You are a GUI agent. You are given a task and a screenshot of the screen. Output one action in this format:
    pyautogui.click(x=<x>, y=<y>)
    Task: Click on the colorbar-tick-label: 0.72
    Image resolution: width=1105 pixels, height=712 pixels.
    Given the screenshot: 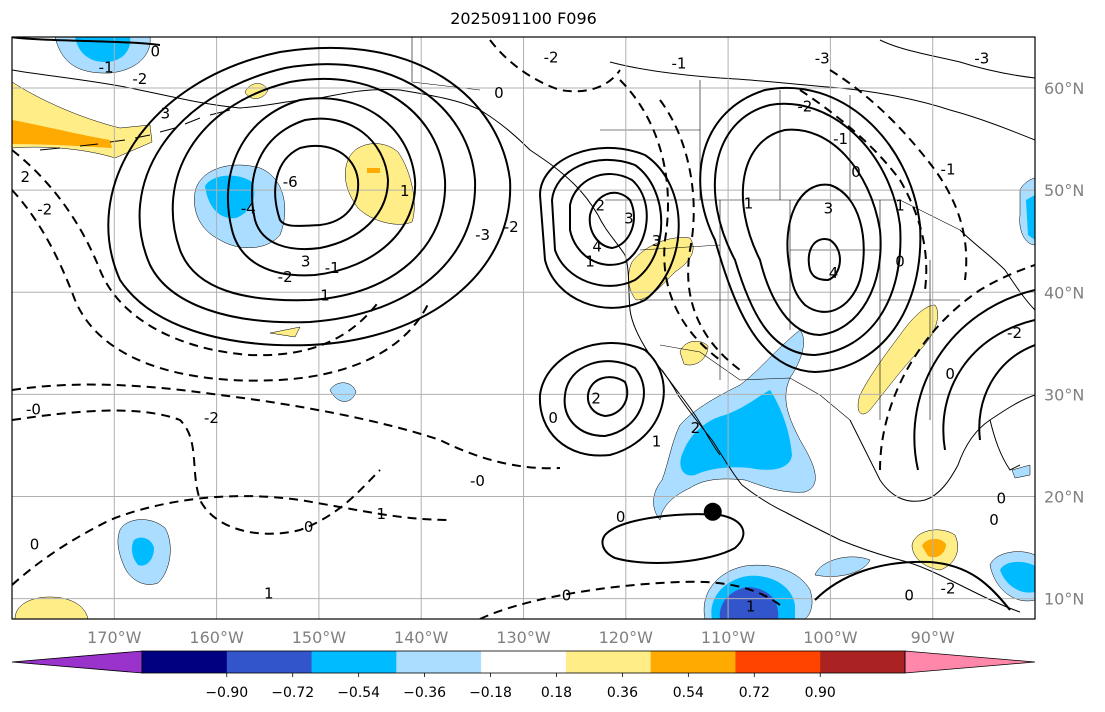 What is the action you would take?
    pyautogui.click(x=754, y=693)
    